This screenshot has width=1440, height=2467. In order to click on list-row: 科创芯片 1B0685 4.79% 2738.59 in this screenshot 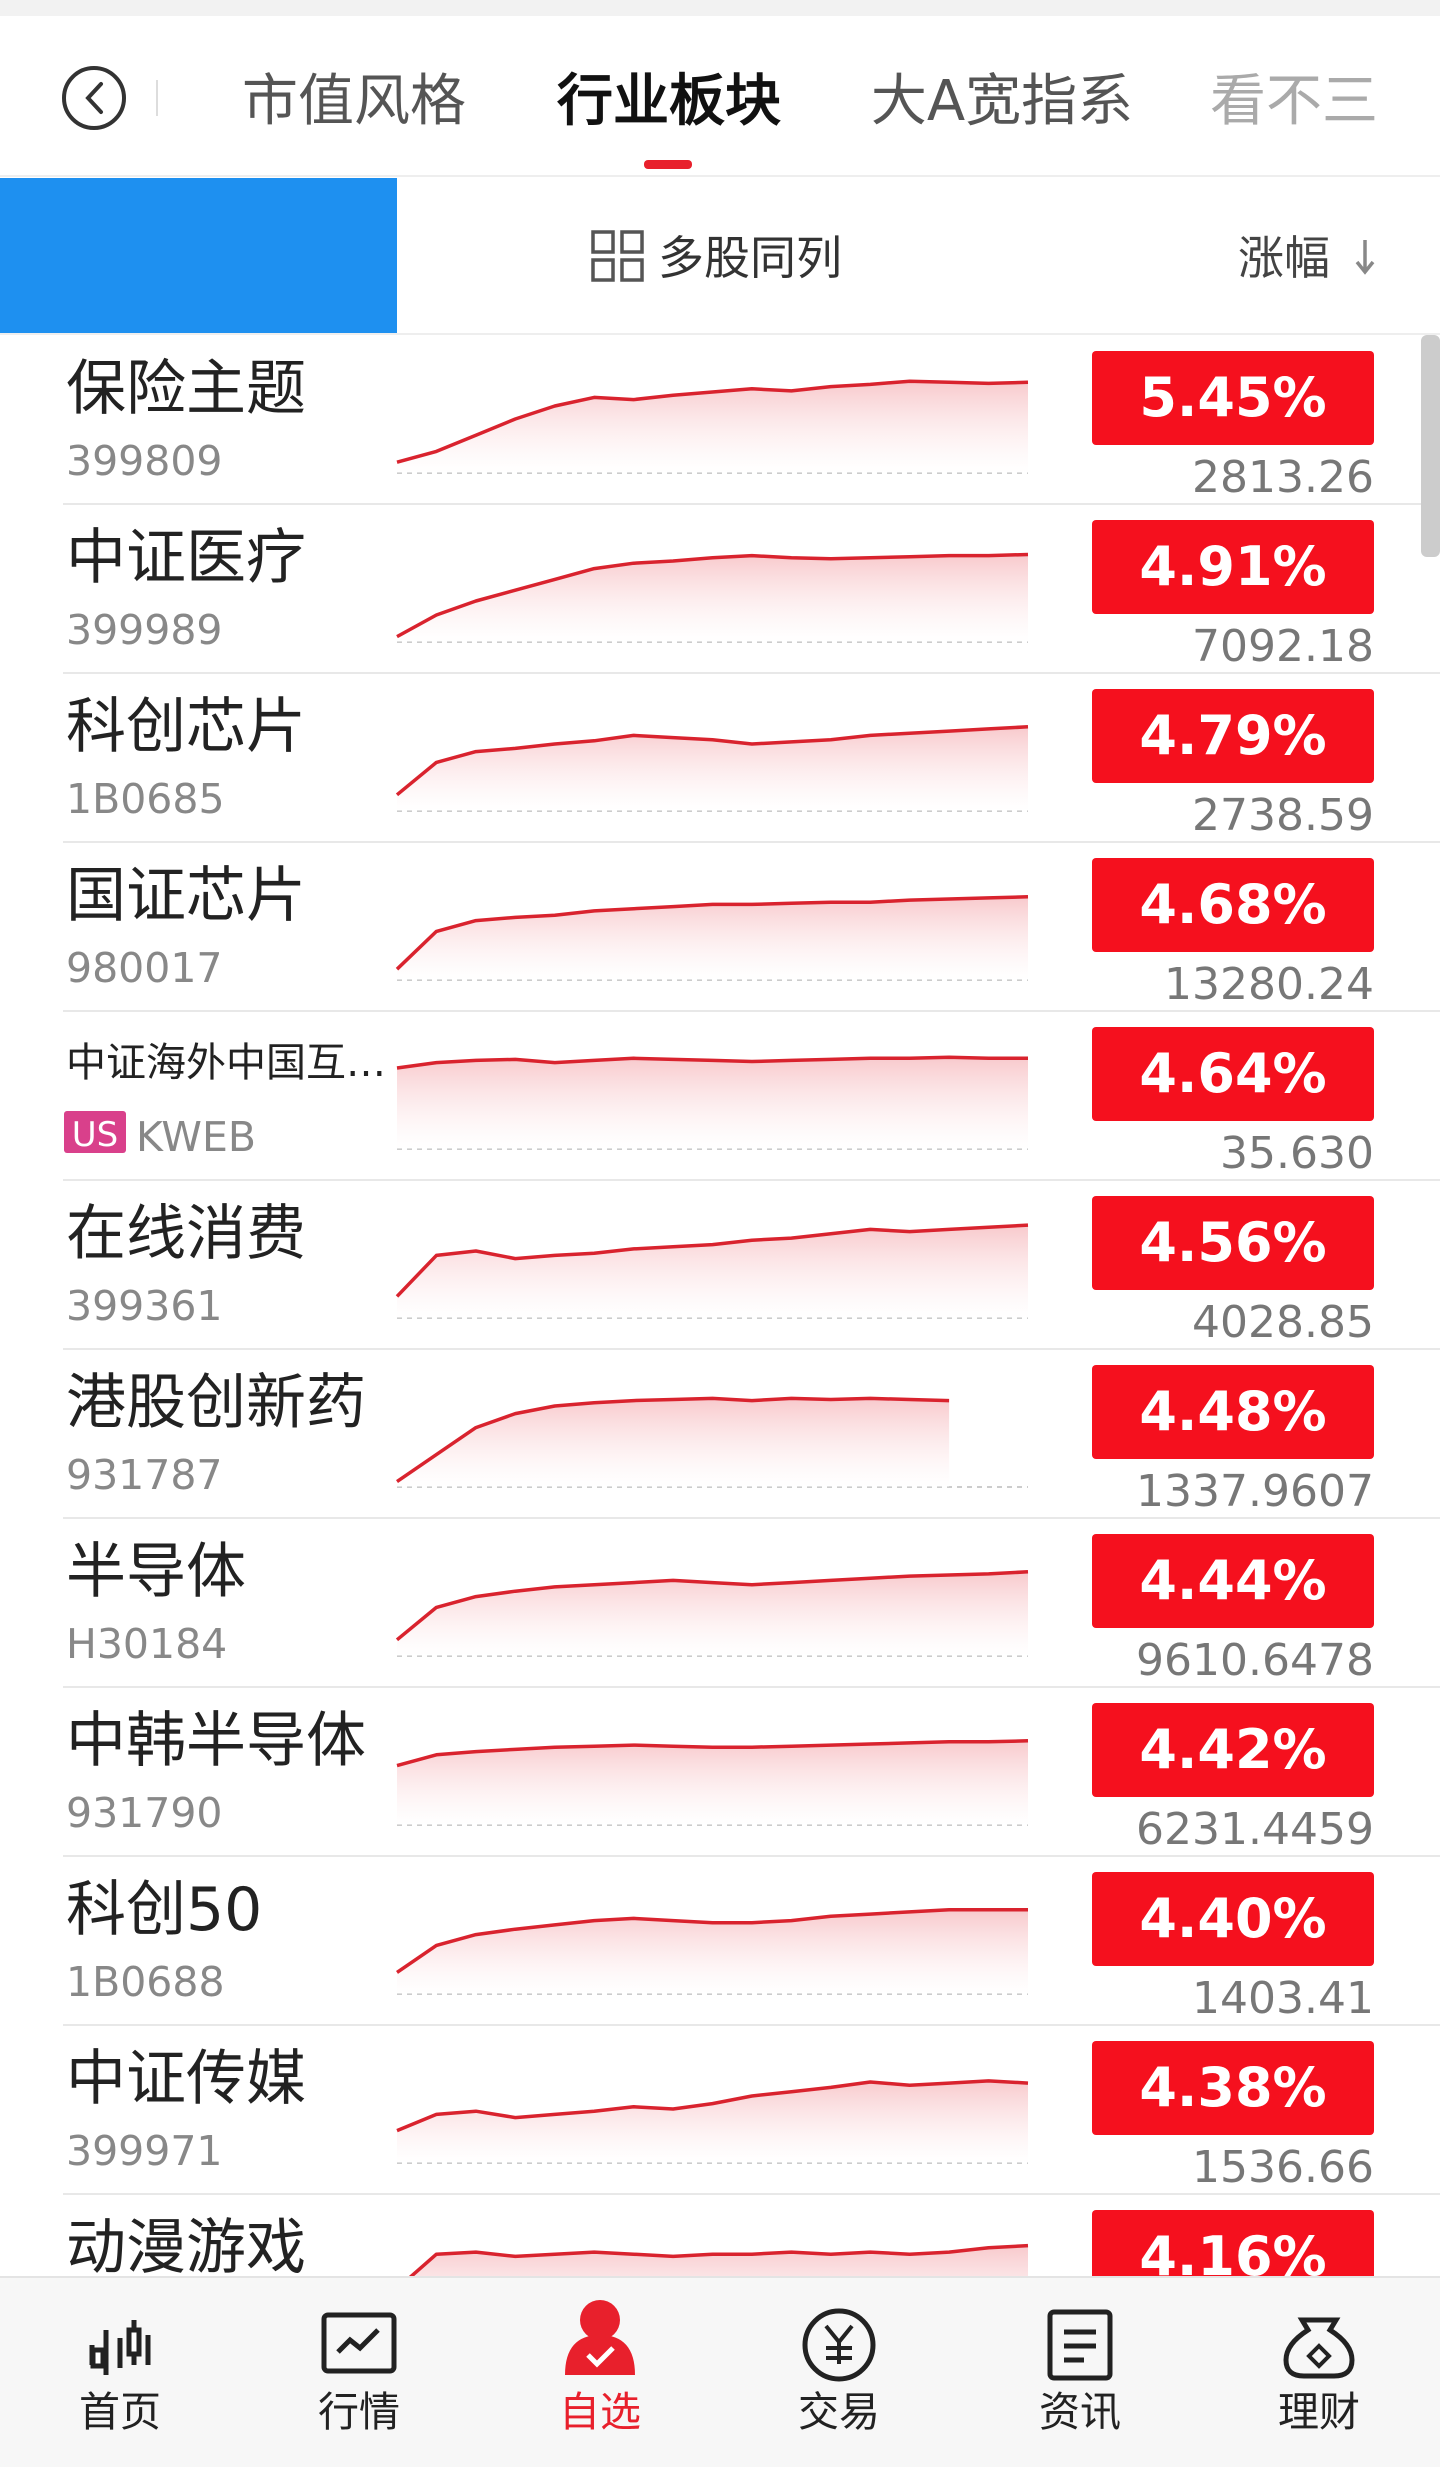, I will do `click(751, 766)`.